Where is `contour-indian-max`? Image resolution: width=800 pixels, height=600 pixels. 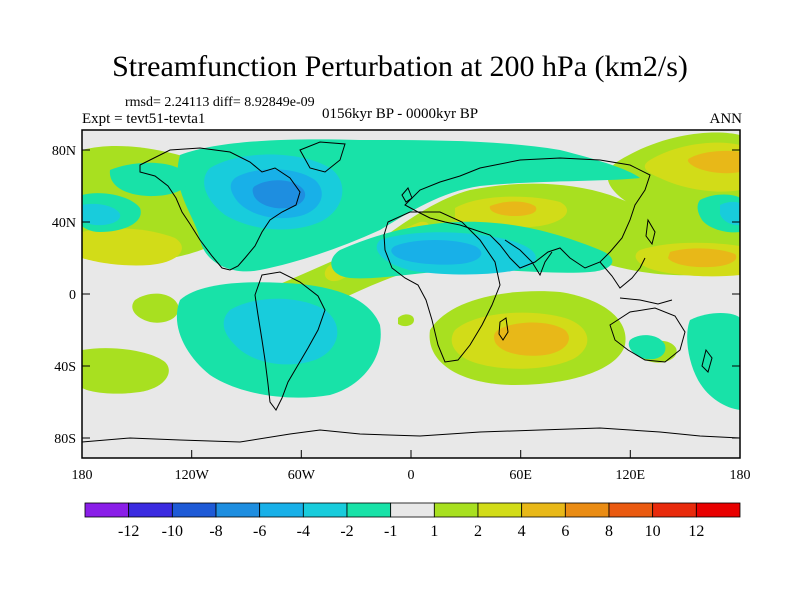 contour-indian-max is located at coordinates (531, 339).